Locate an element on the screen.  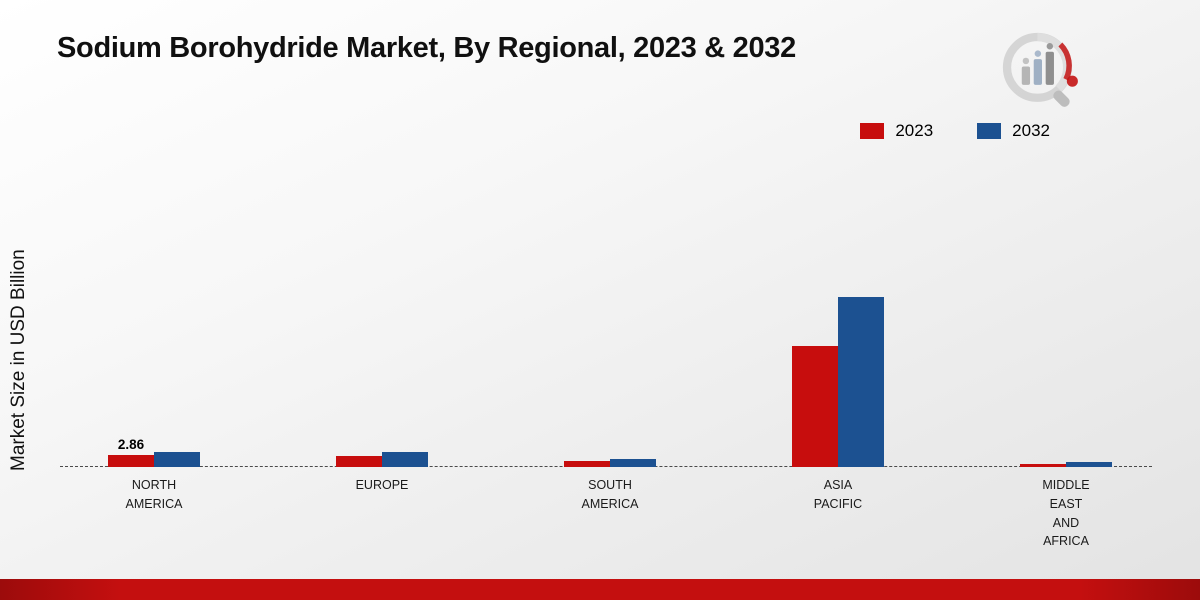
bar-group-asia-pacific: ASIA PACIFIC is located at coordinates (838, 404).